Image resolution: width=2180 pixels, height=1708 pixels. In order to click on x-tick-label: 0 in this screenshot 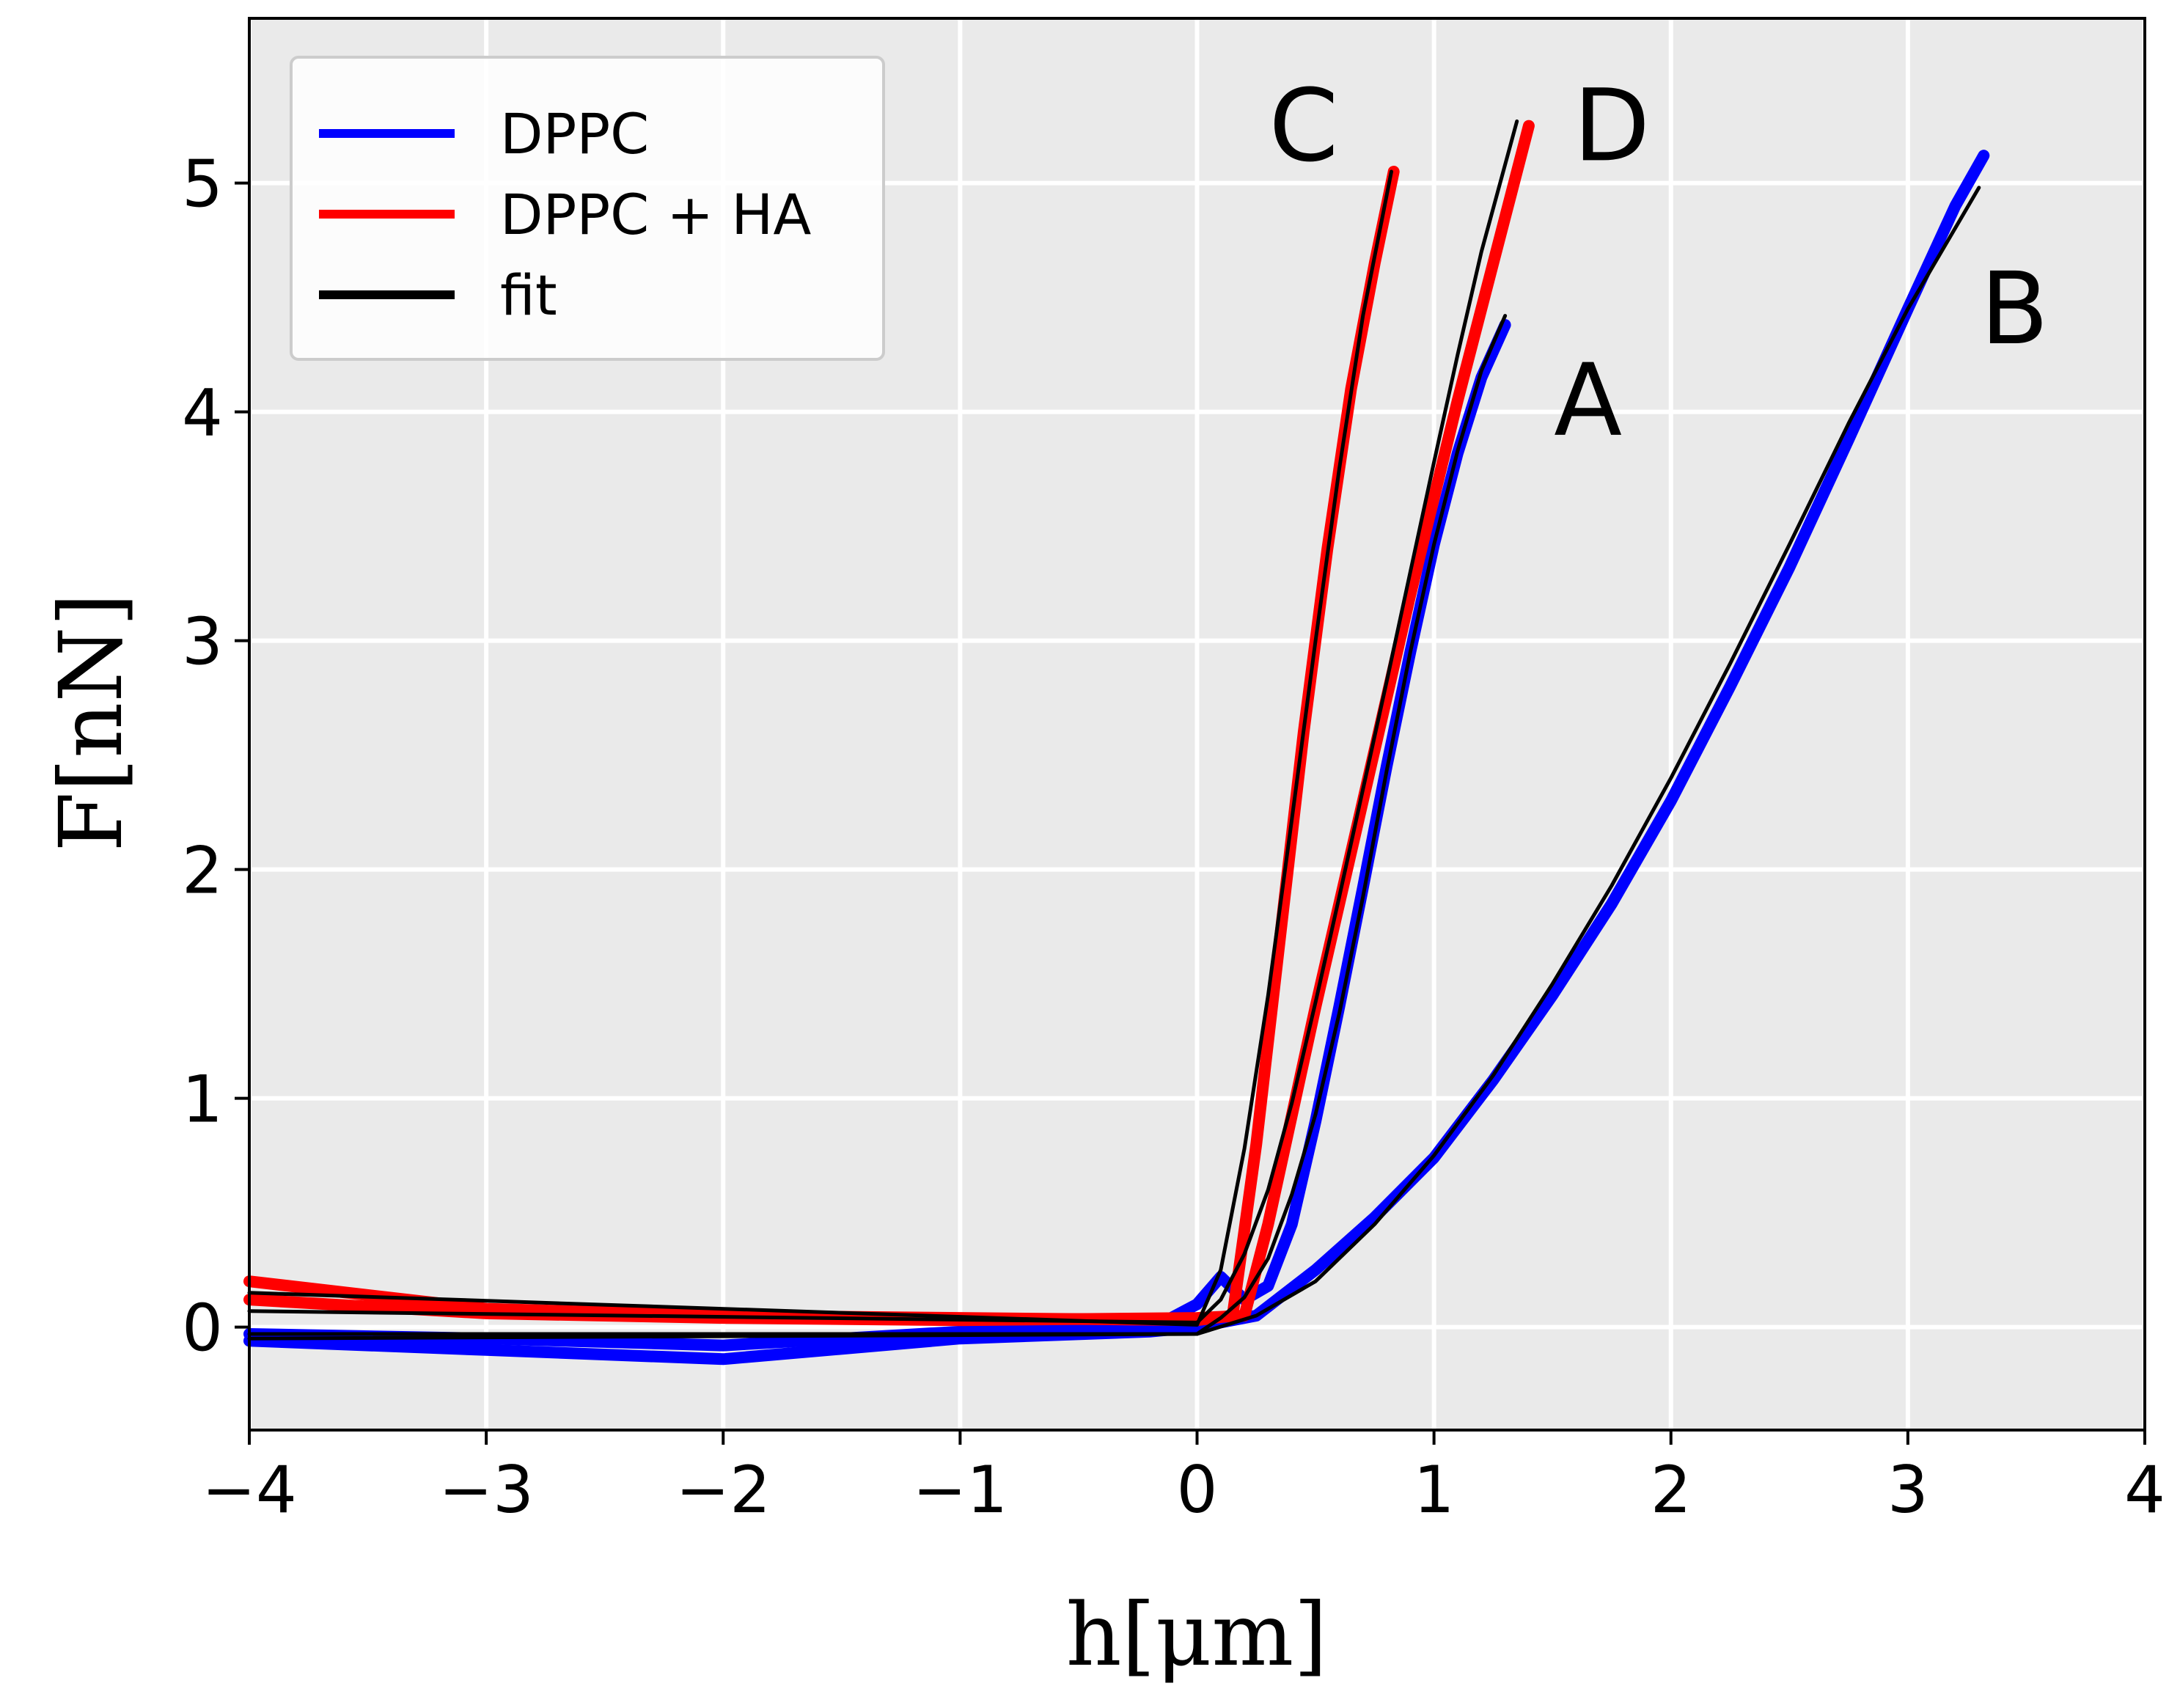, I will do `click(1197, 1490)`.